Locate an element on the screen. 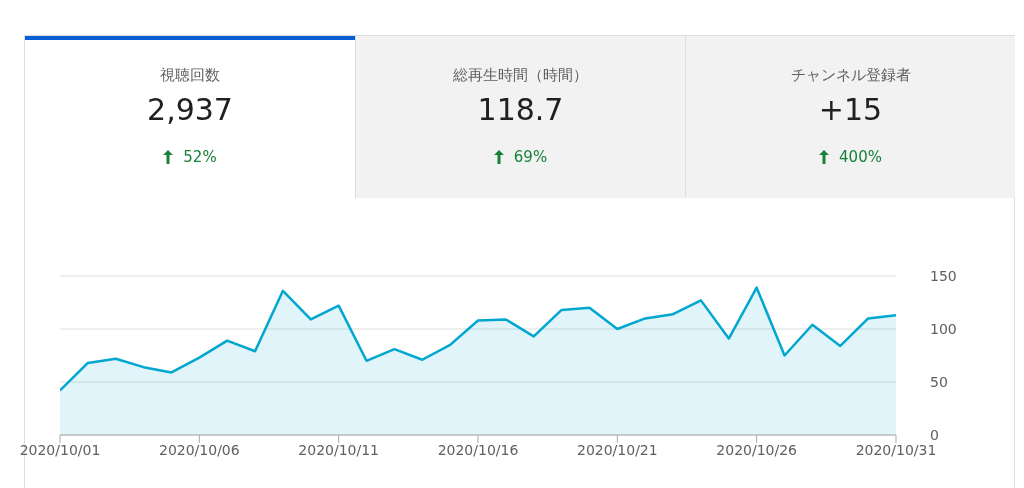 This screenshot has width=1024, height=488. text: 総再生時間（時間） is located at coordinates (520, 75).